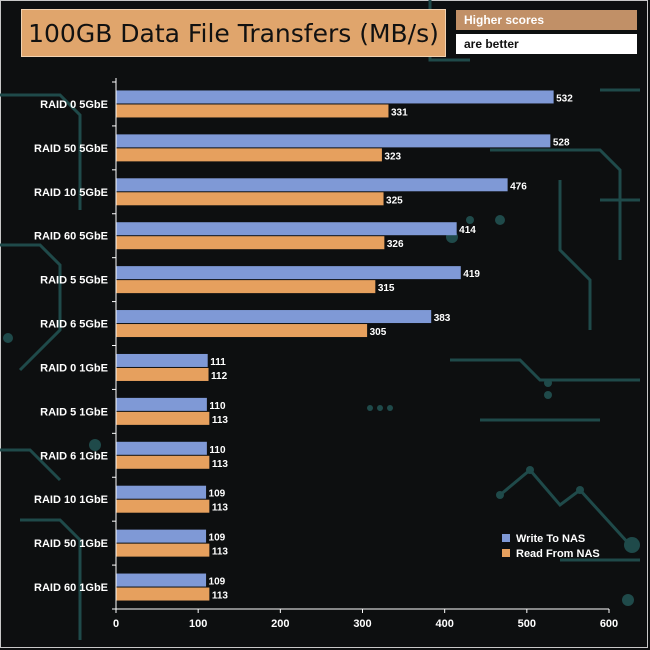 The image size is (650, 650). What do you see at coordinates (74, 368) in the screenshot?
I see `category-label: RAID 0 1GbE` at bounding box center [74, 368].